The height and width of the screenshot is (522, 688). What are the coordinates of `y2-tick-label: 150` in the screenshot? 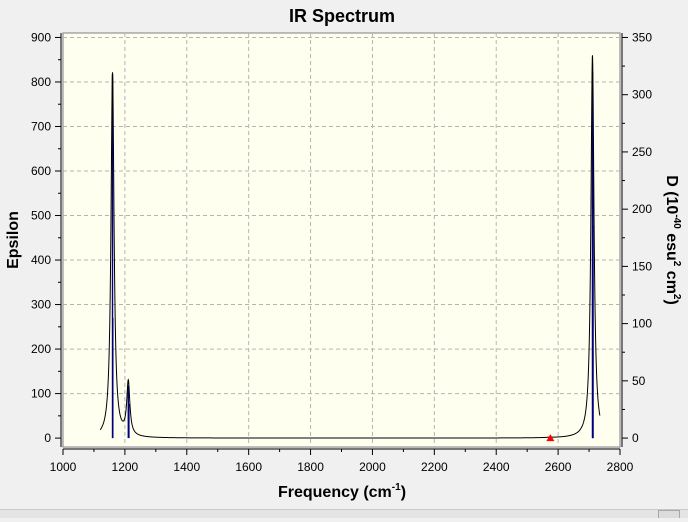 It's located at (642, 266).